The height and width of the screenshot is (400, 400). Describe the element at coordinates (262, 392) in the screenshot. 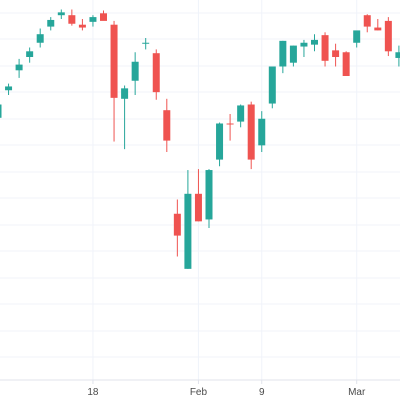

I see `x-tick-label-2: 9` at that location.